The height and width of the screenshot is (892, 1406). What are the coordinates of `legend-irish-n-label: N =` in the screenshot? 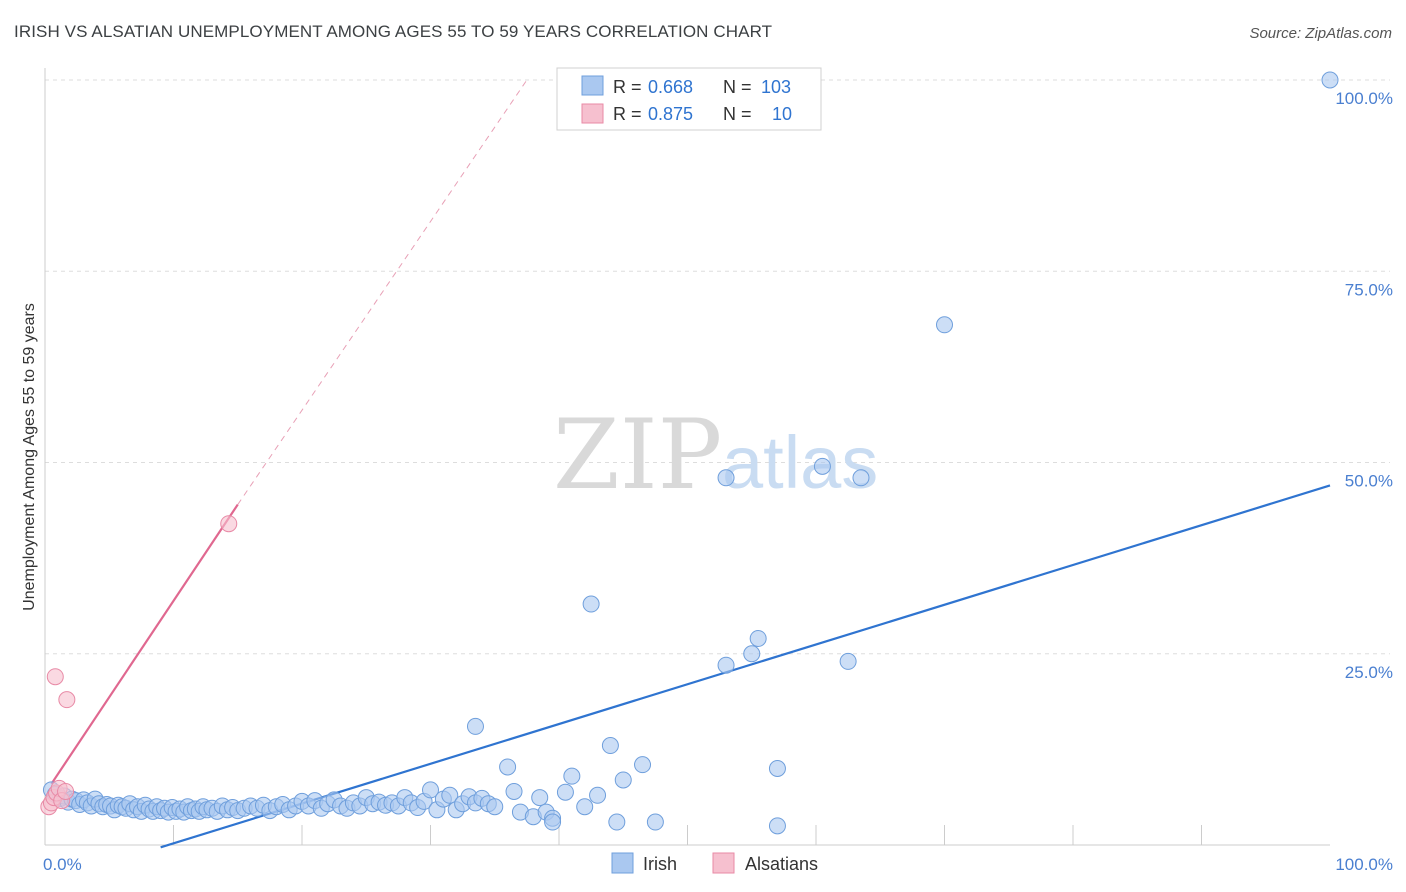 It's located at (737, 87).